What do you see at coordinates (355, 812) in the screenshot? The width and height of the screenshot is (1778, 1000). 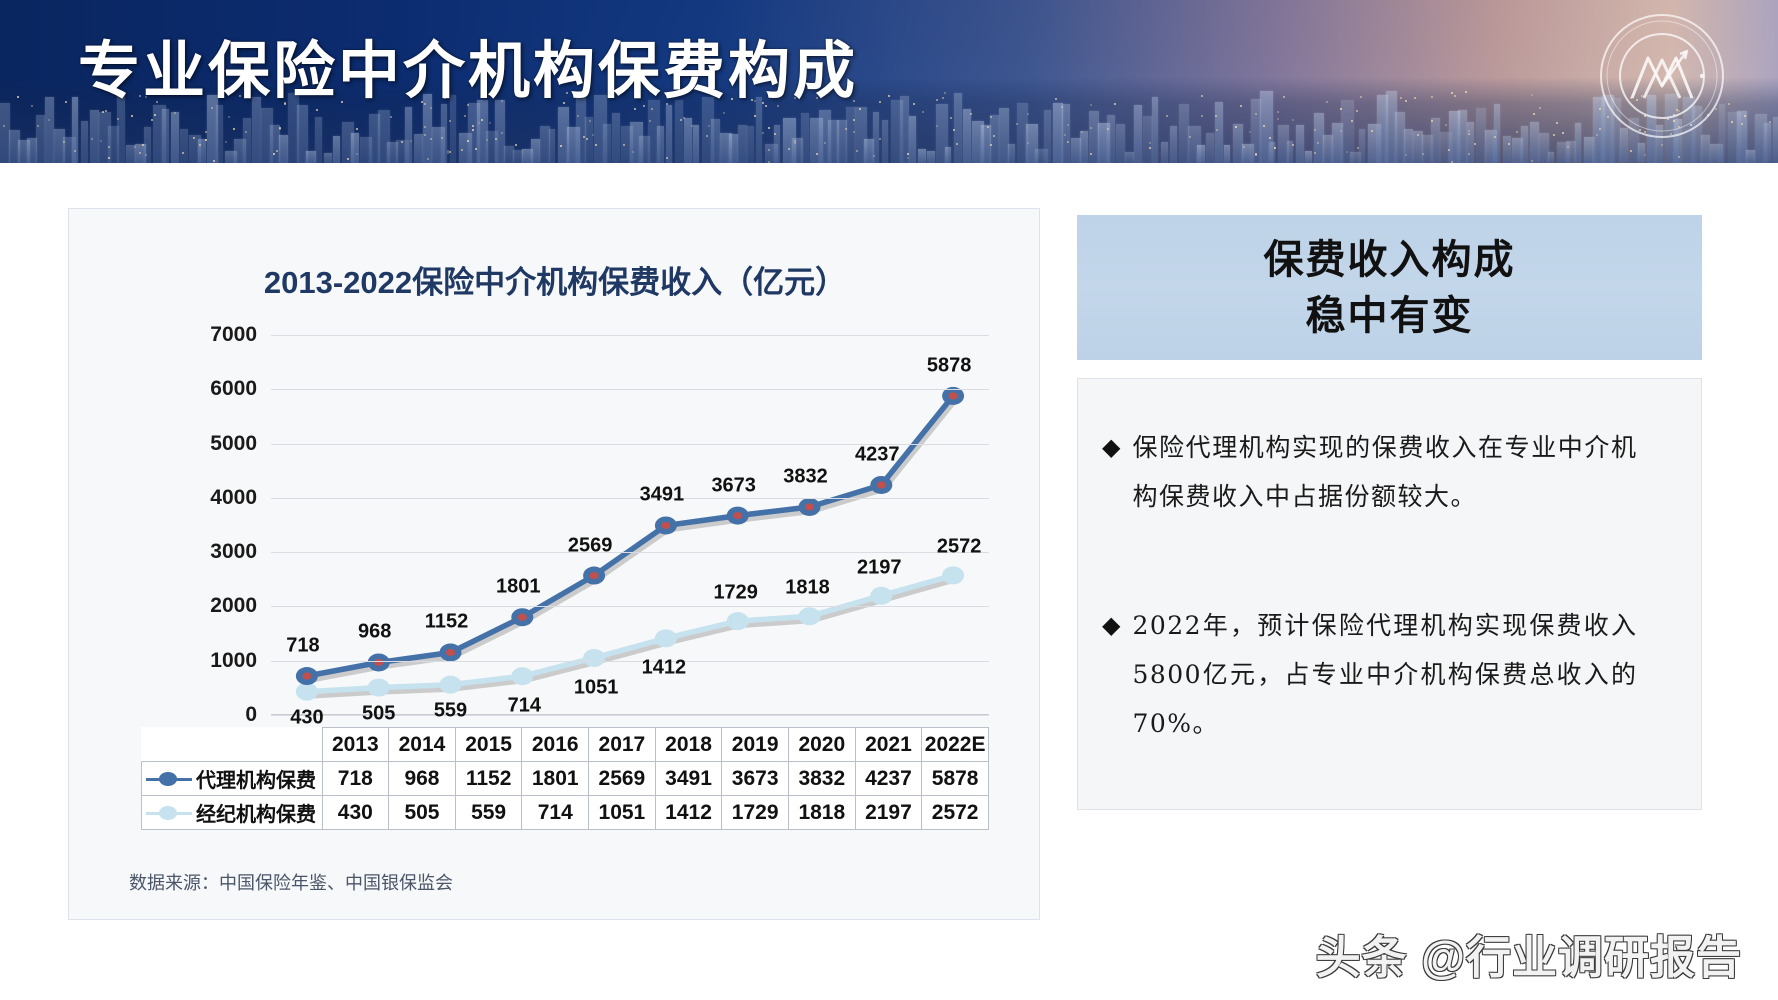 I see `table-cell: 430` at bounding box center [355, 812].